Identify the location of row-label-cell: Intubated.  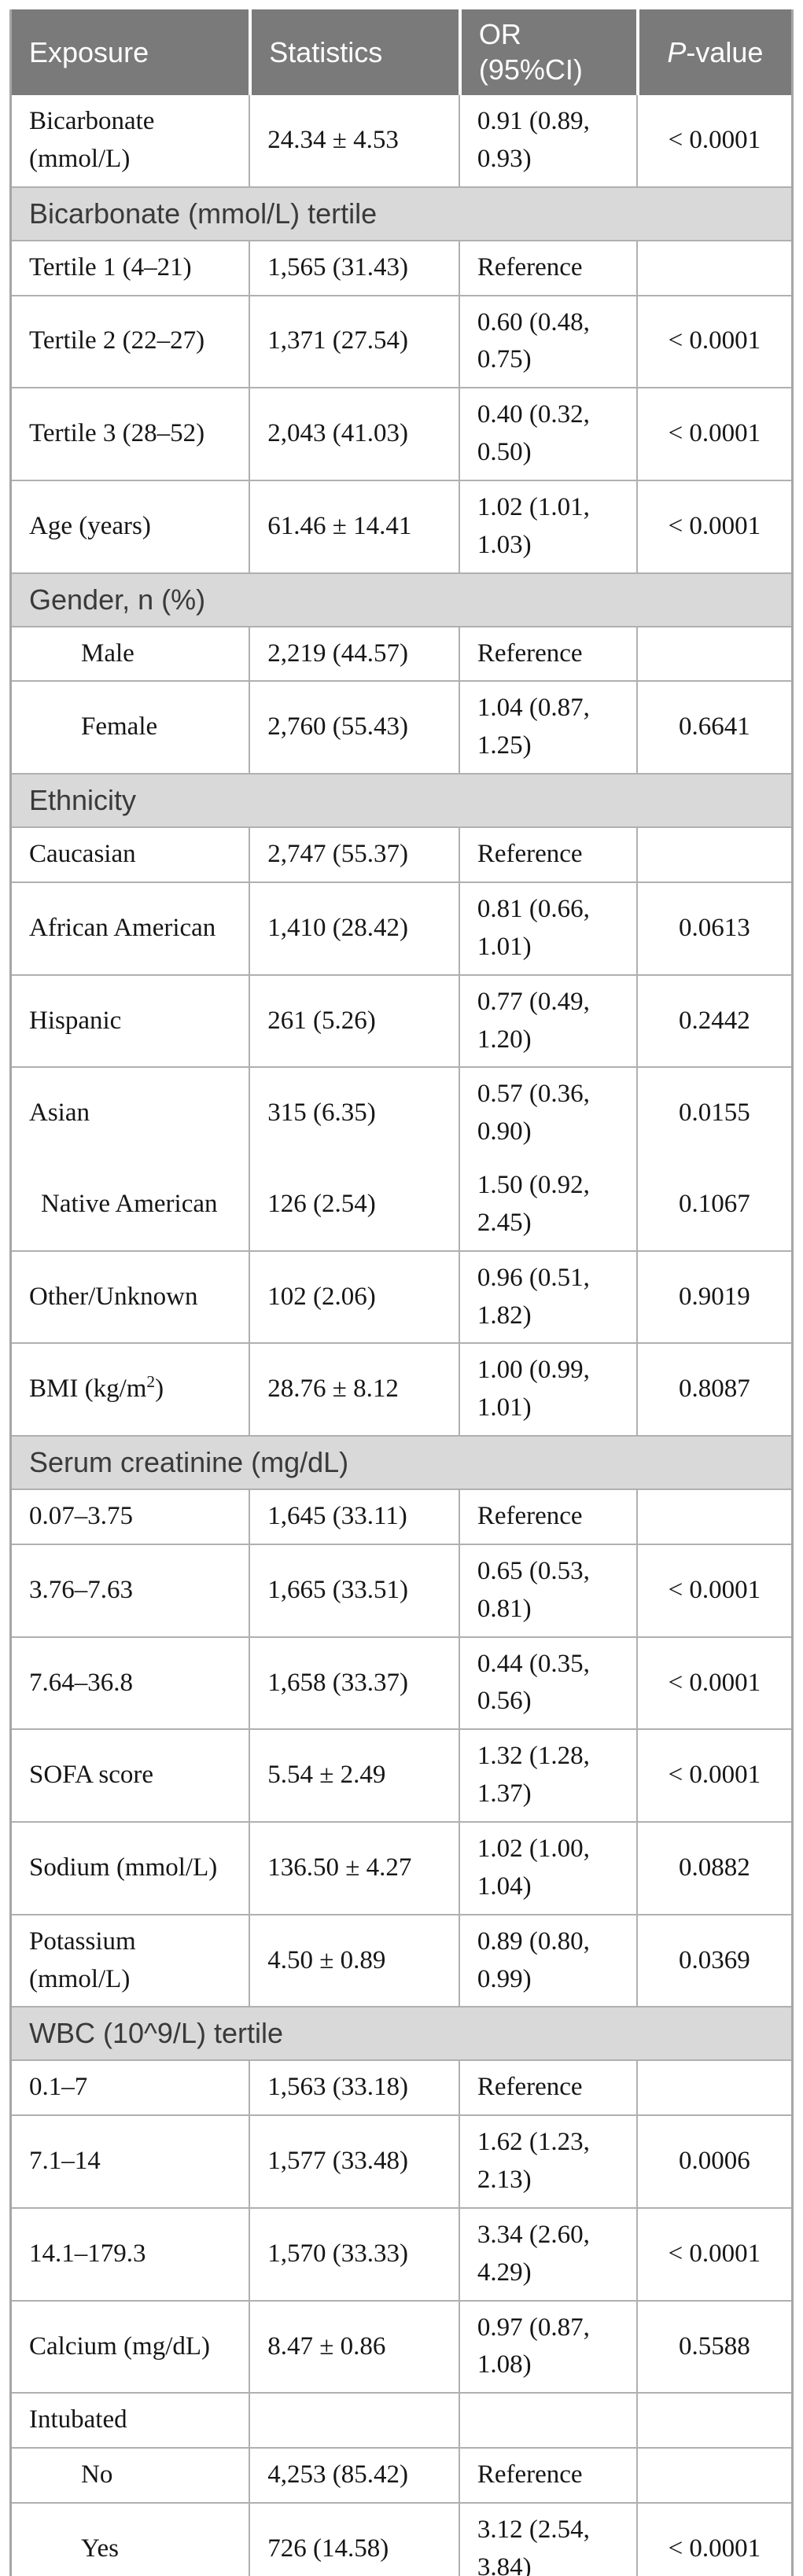
(130, 2420).